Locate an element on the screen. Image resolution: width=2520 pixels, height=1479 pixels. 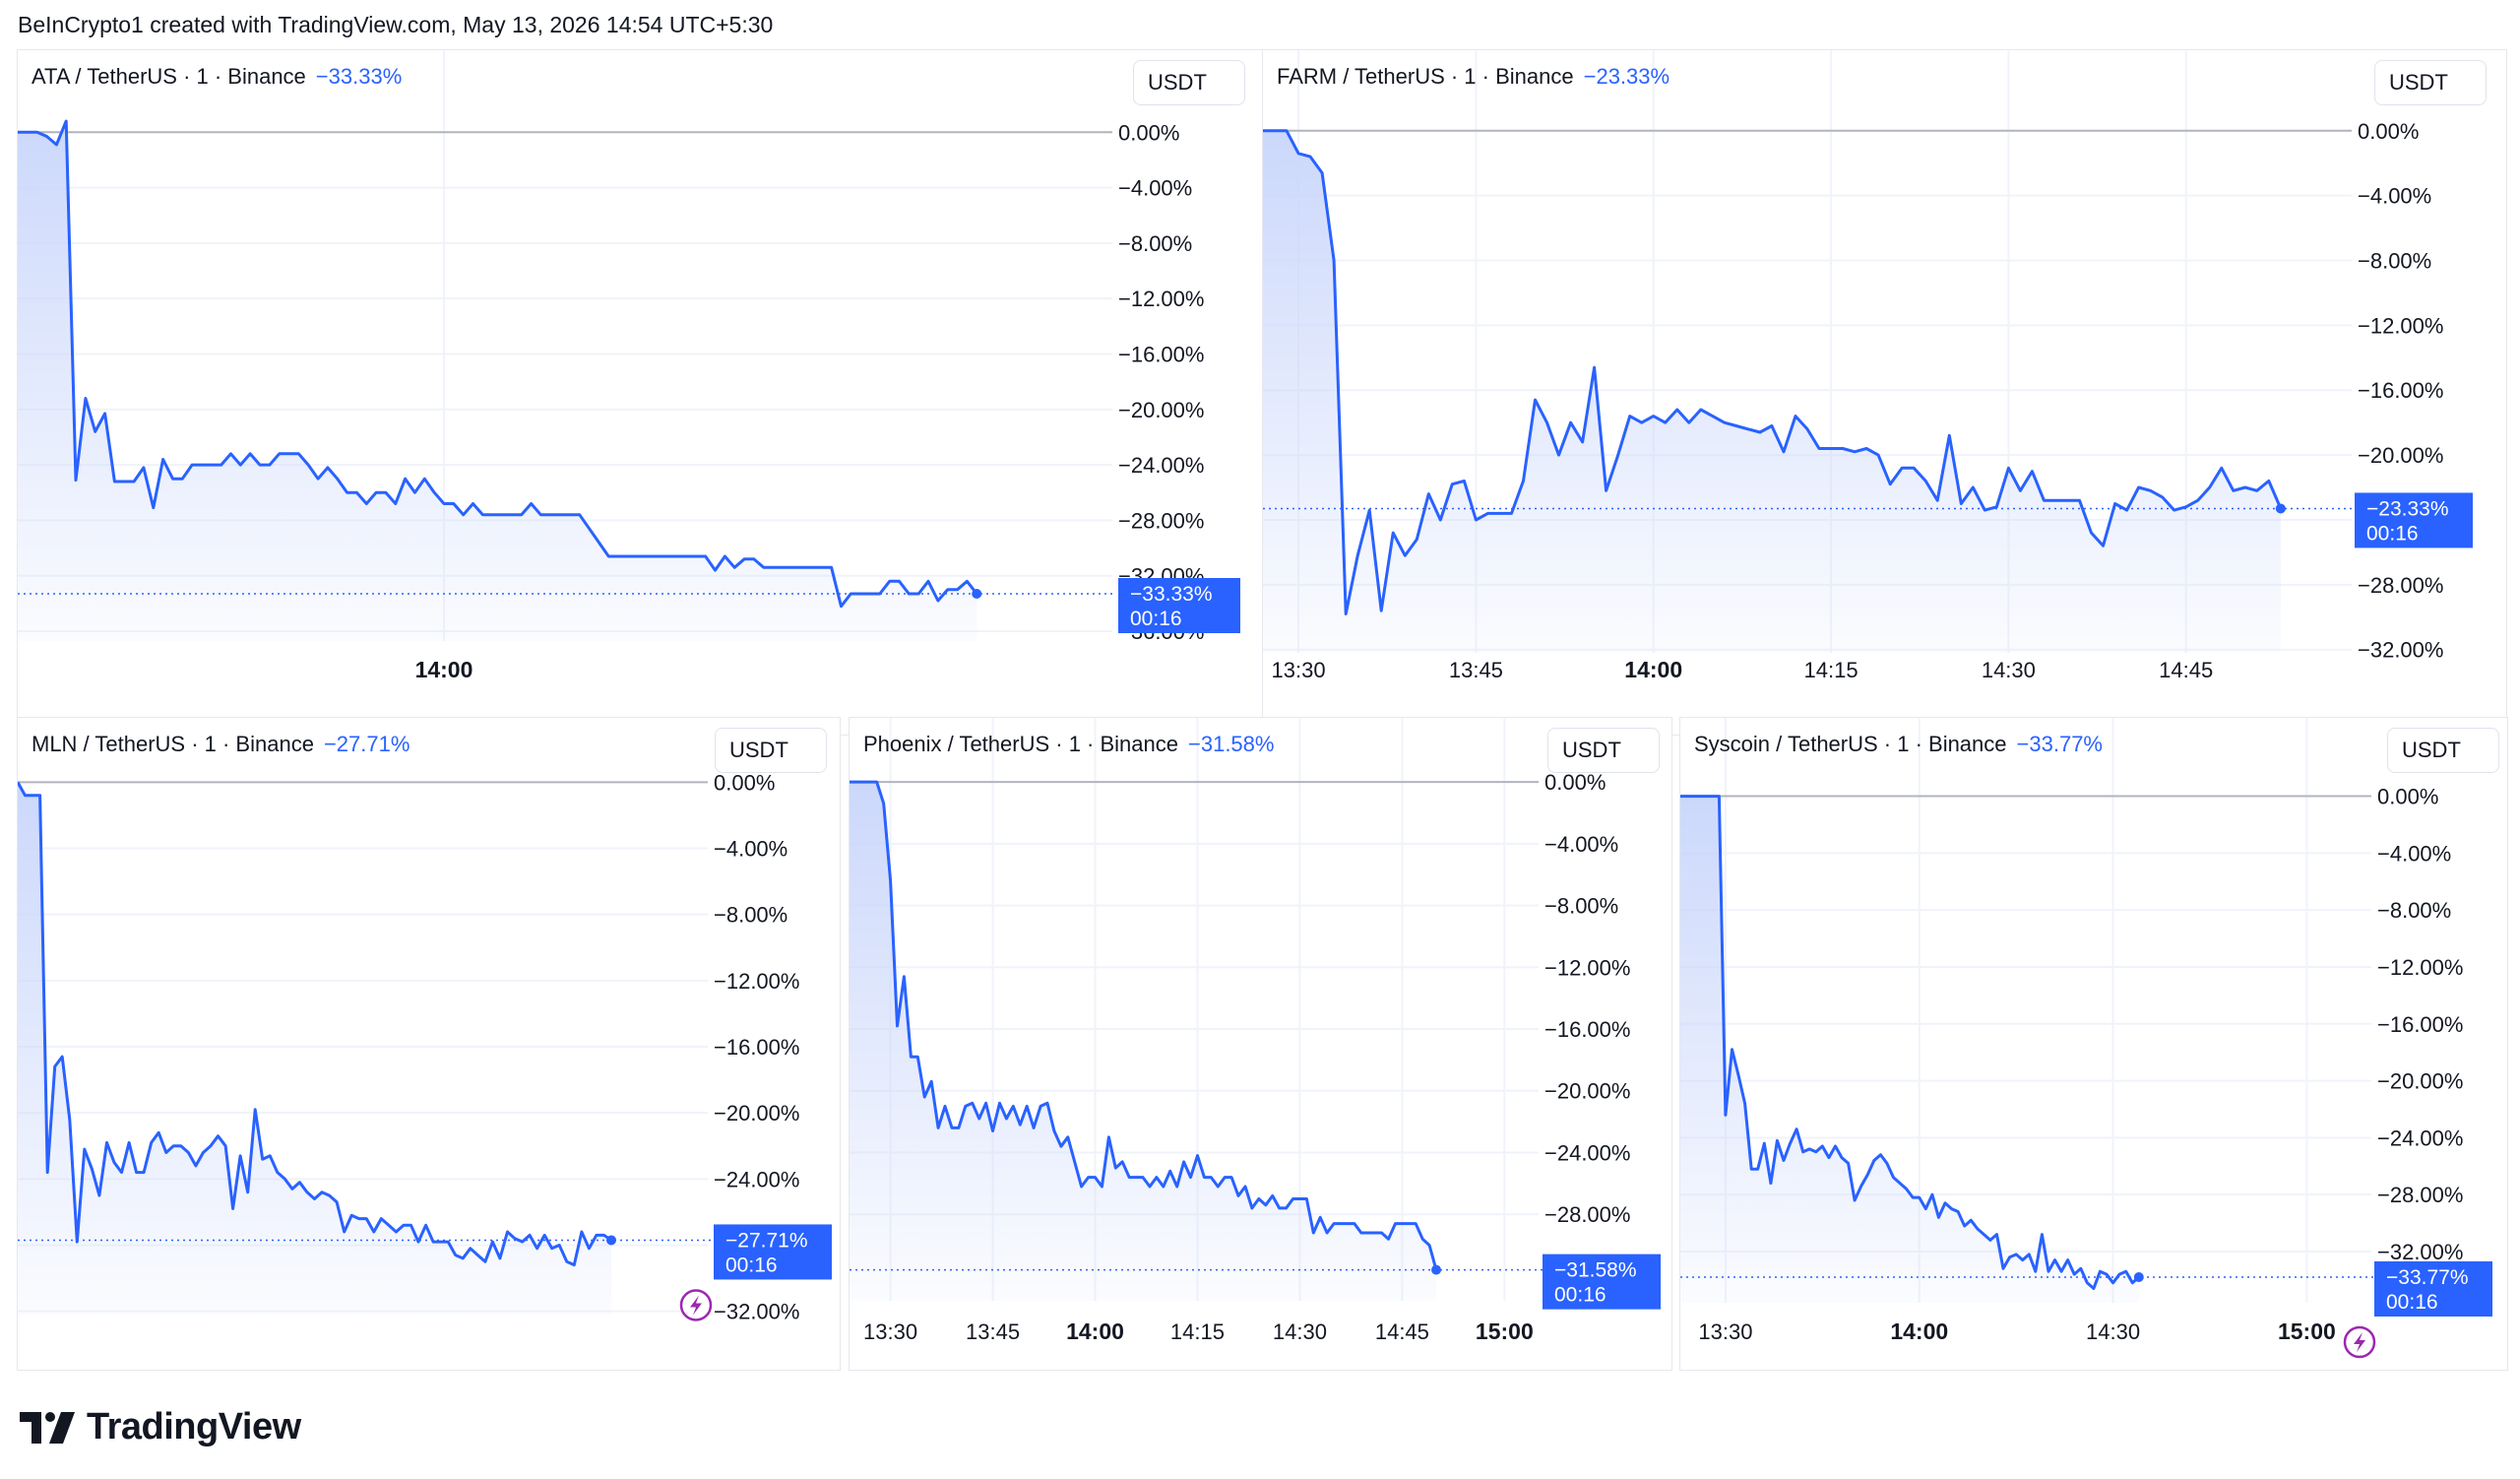
x-tick-label: 13:30 is located at coordinates (890, 1332).